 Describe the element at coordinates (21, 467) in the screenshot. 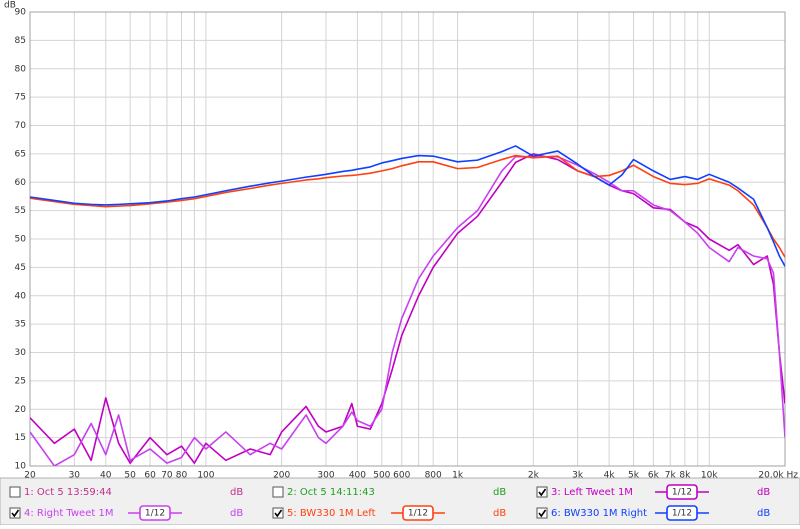

I see `y-tick-label: 10` at that location.